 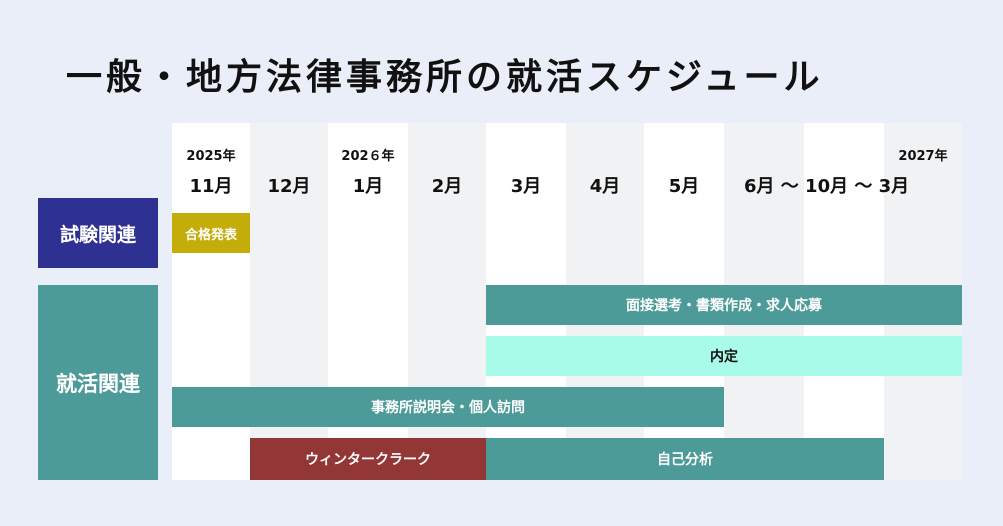 What do you see at coordinates (98, 233) in the screenshot?
I see `category-exam: 試験関連` at bounding box center [98, 233].